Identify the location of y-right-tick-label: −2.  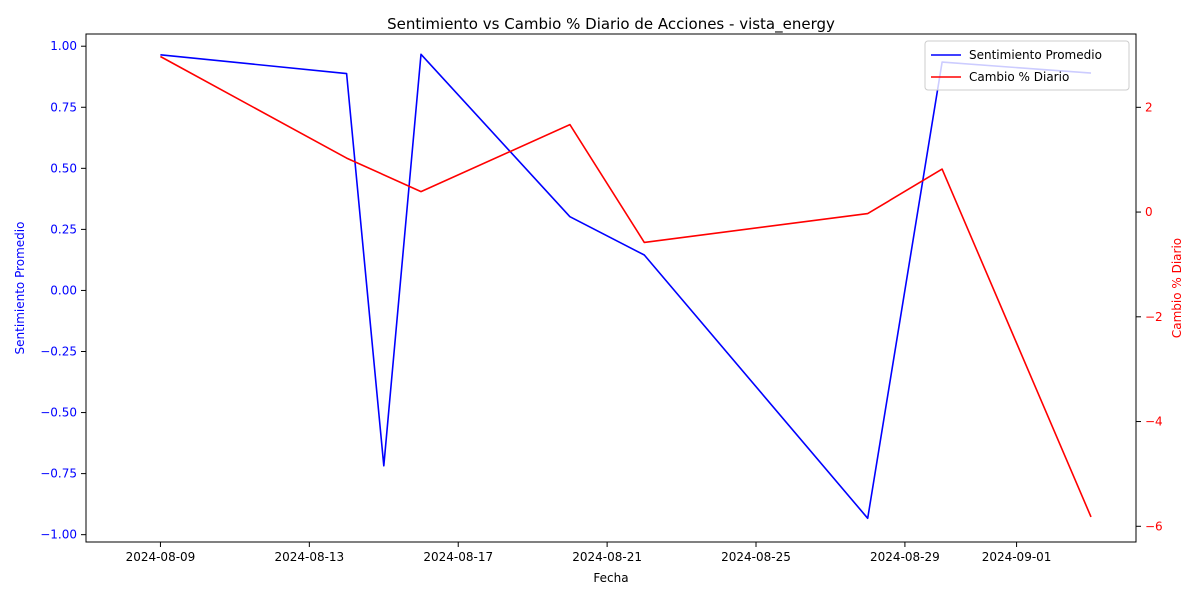
(1154, 317).